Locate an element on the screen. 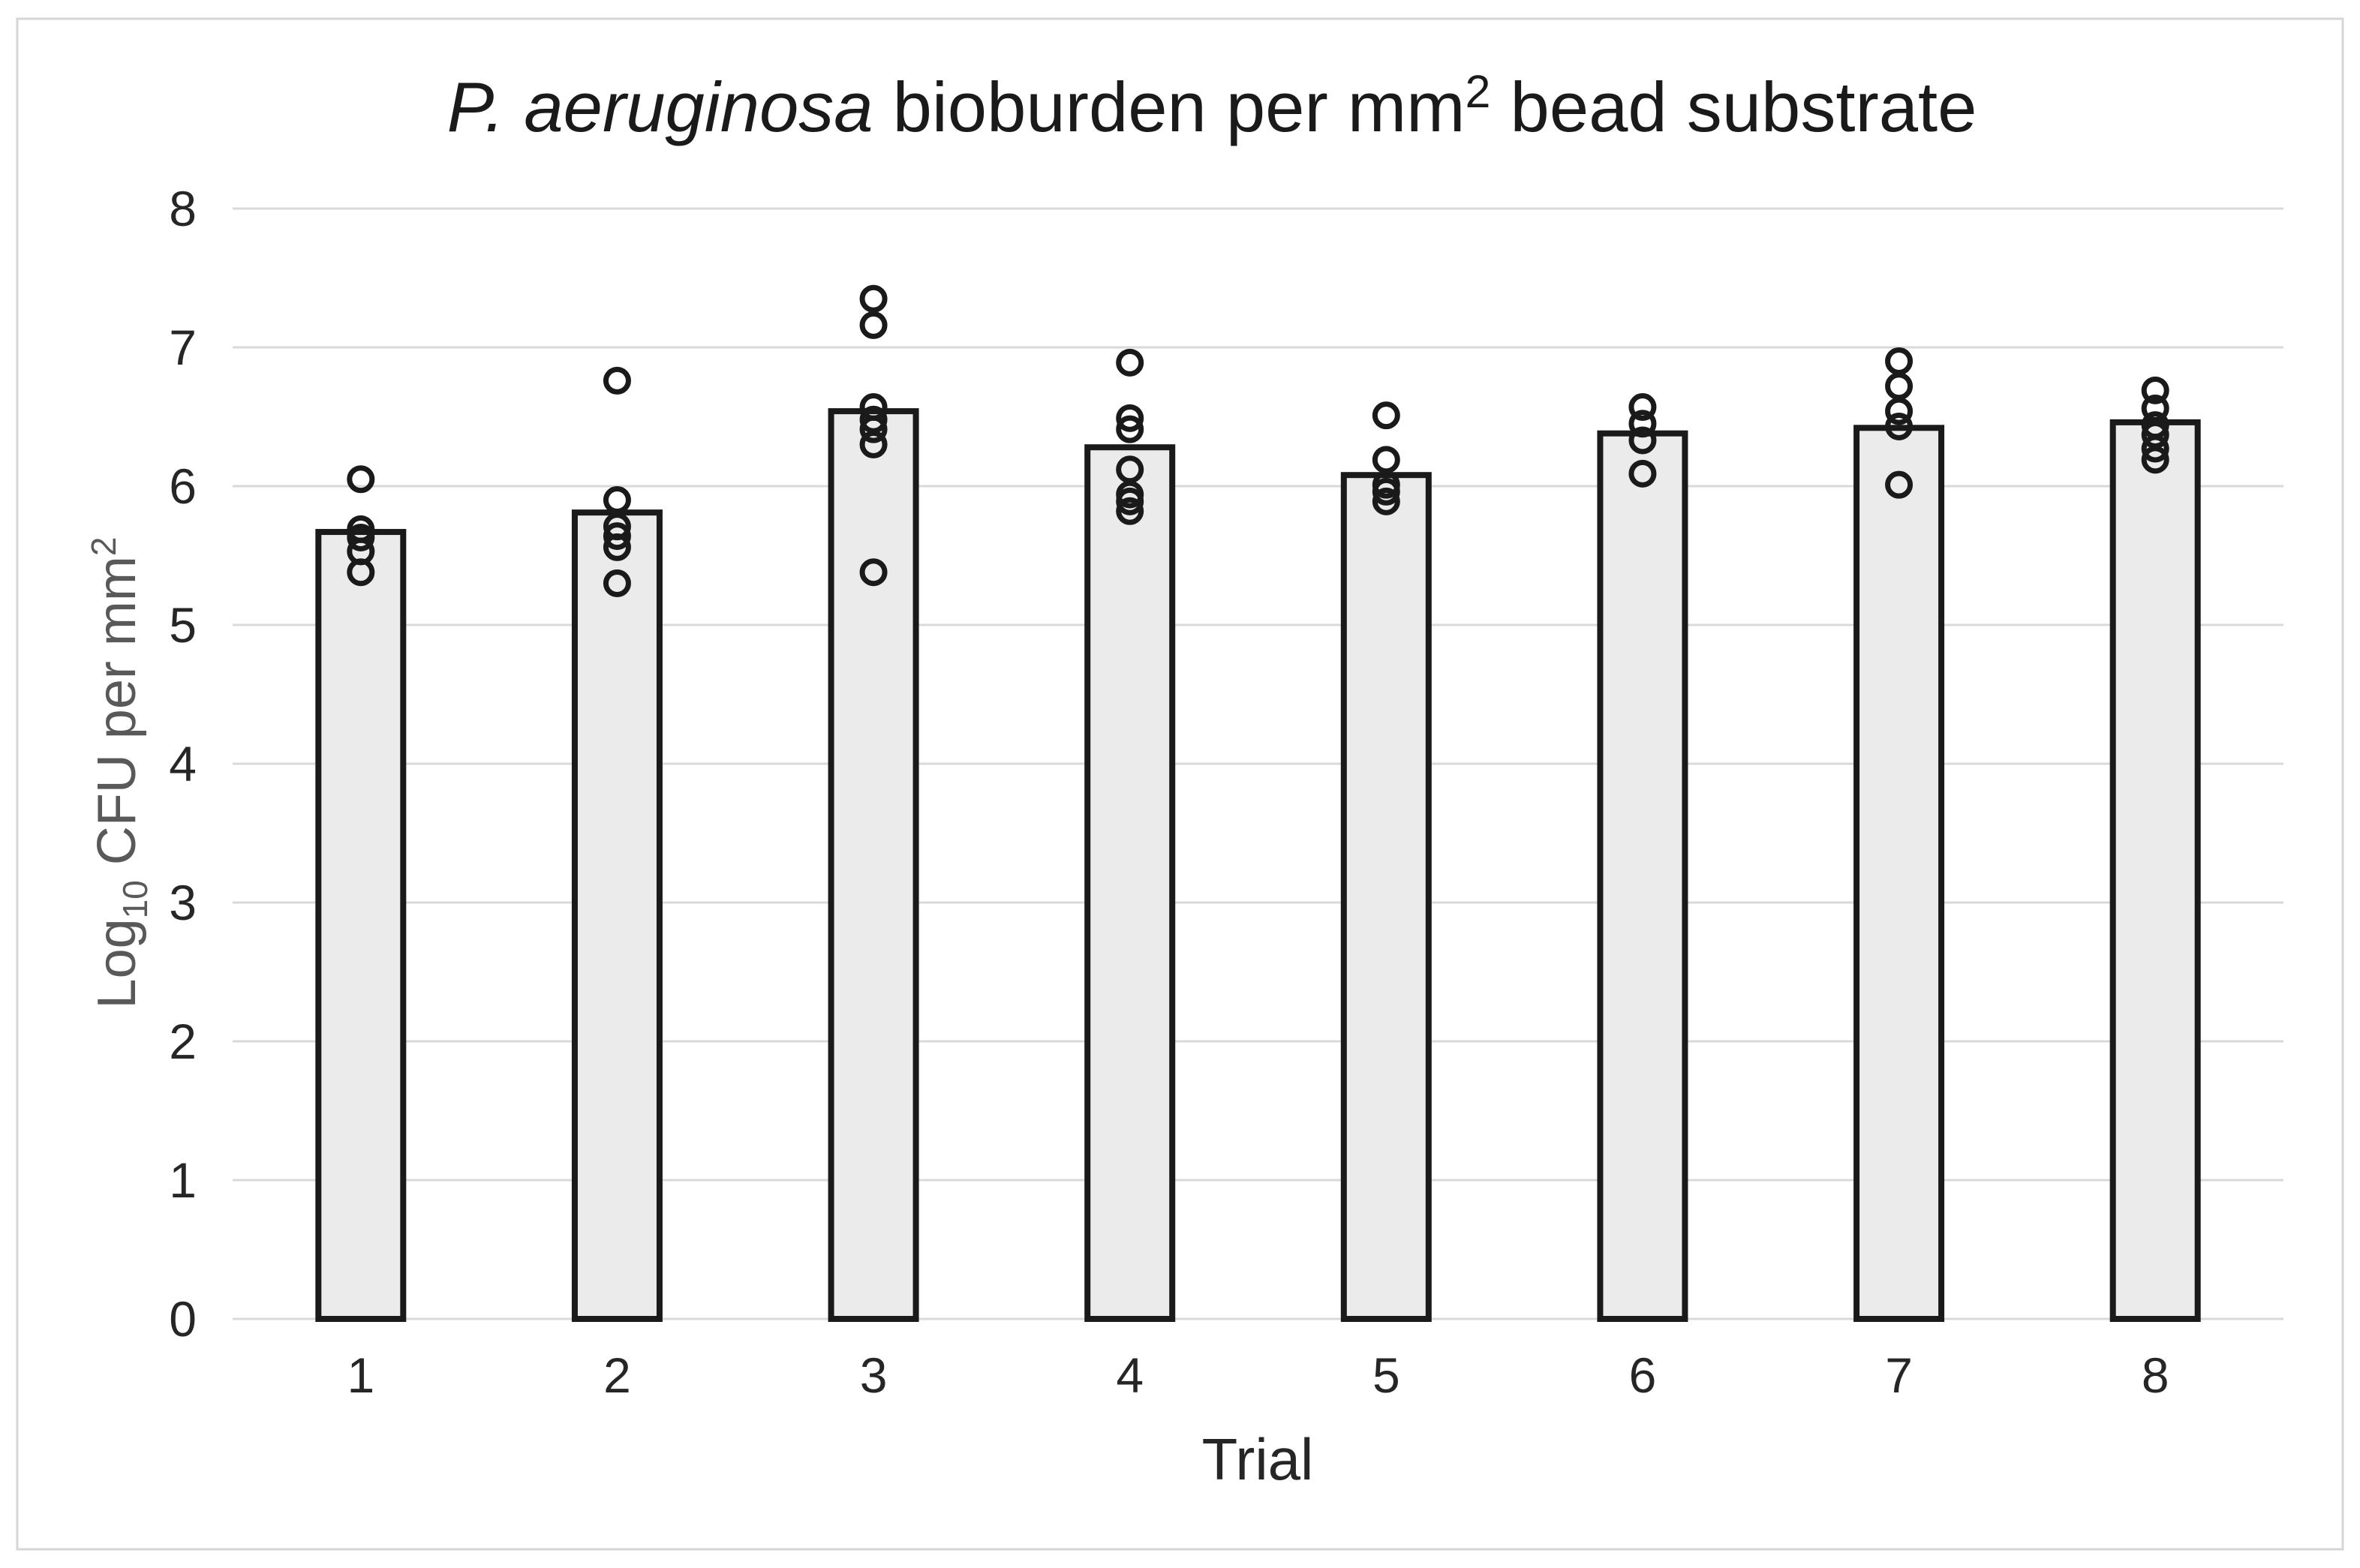  y-tick-label: 5 is located at coordinates (183, 625).